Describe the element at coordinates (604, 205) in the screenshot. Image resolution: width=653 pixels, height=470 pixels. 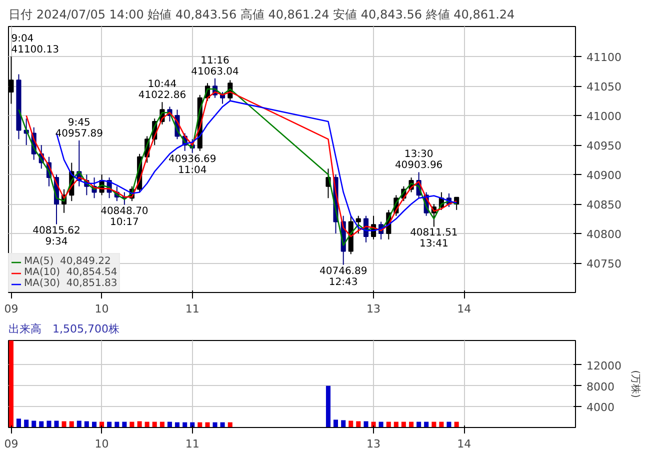
I see `y-tick-label: 40850` at that location.